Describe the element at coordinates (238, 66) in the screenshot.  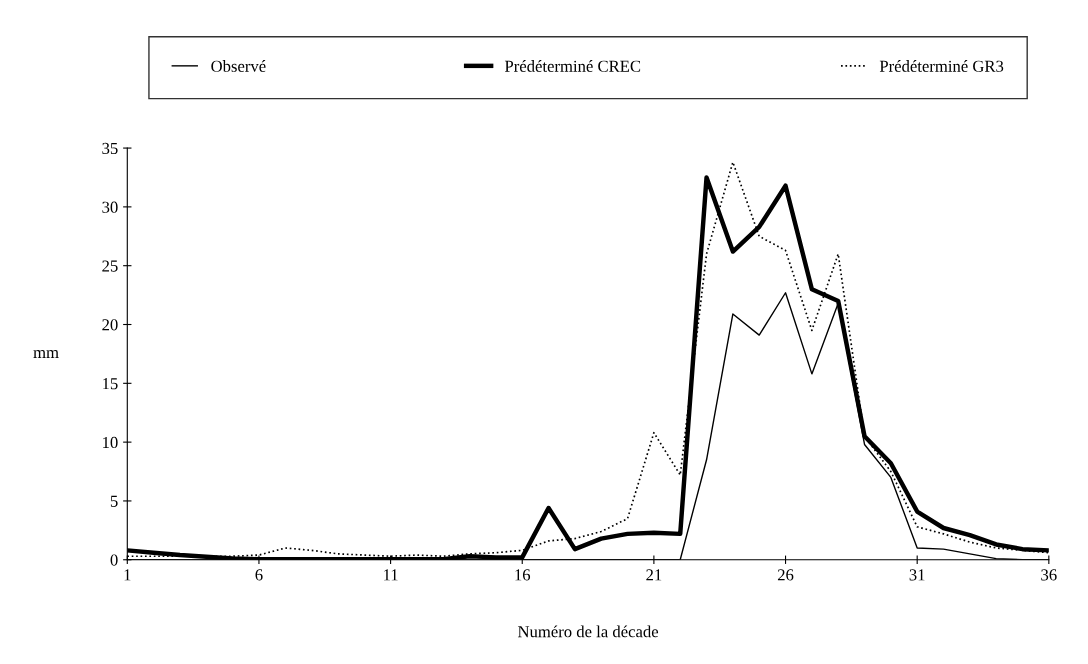
I see `legend-label: Observé` at that location.